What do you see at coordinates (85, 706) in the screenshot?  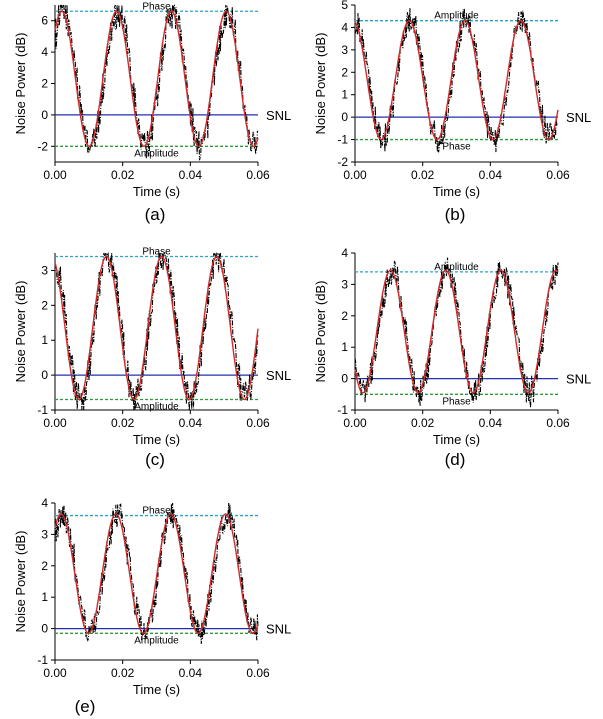 I see `panel-label: (e)` at bounding box center [85, 706].